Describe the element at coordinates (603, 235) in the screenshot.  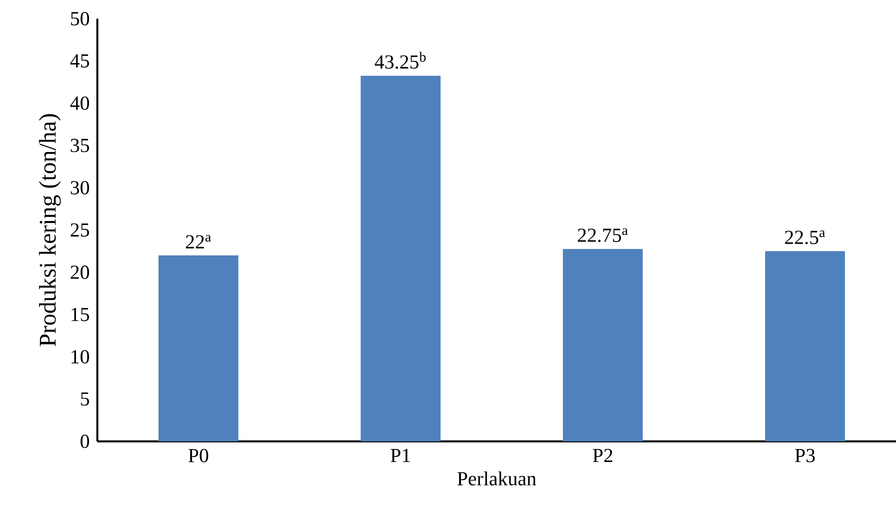
I see `data-label: 22.75$^{a}$` at that location.